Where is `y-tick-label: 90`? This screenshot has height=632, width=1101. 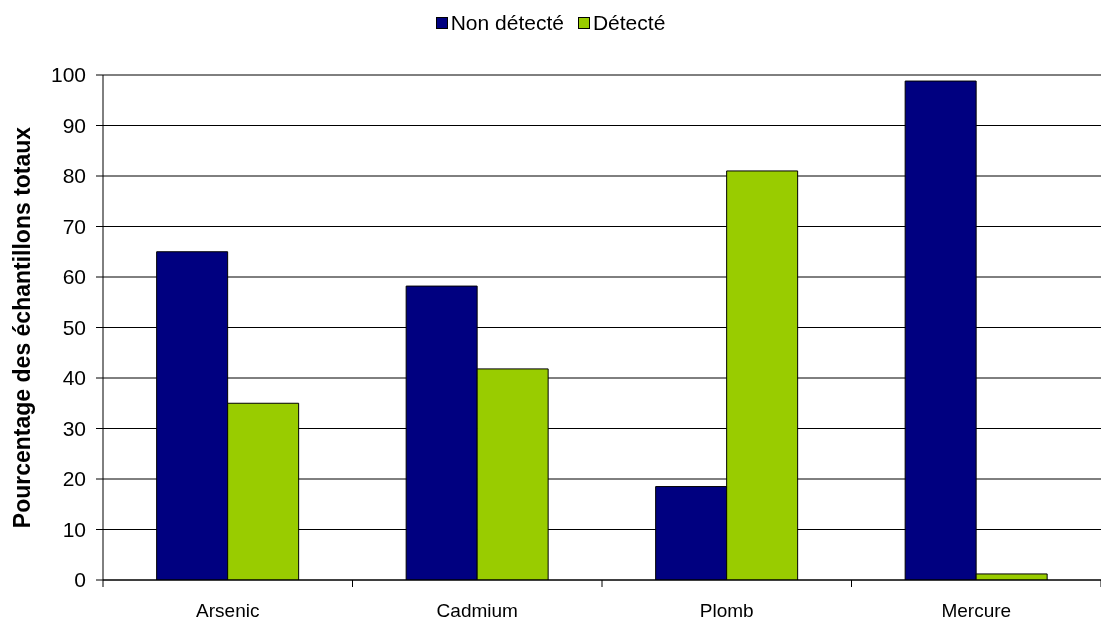
y-tick-label: 90 is located at coordinates (74, 125).